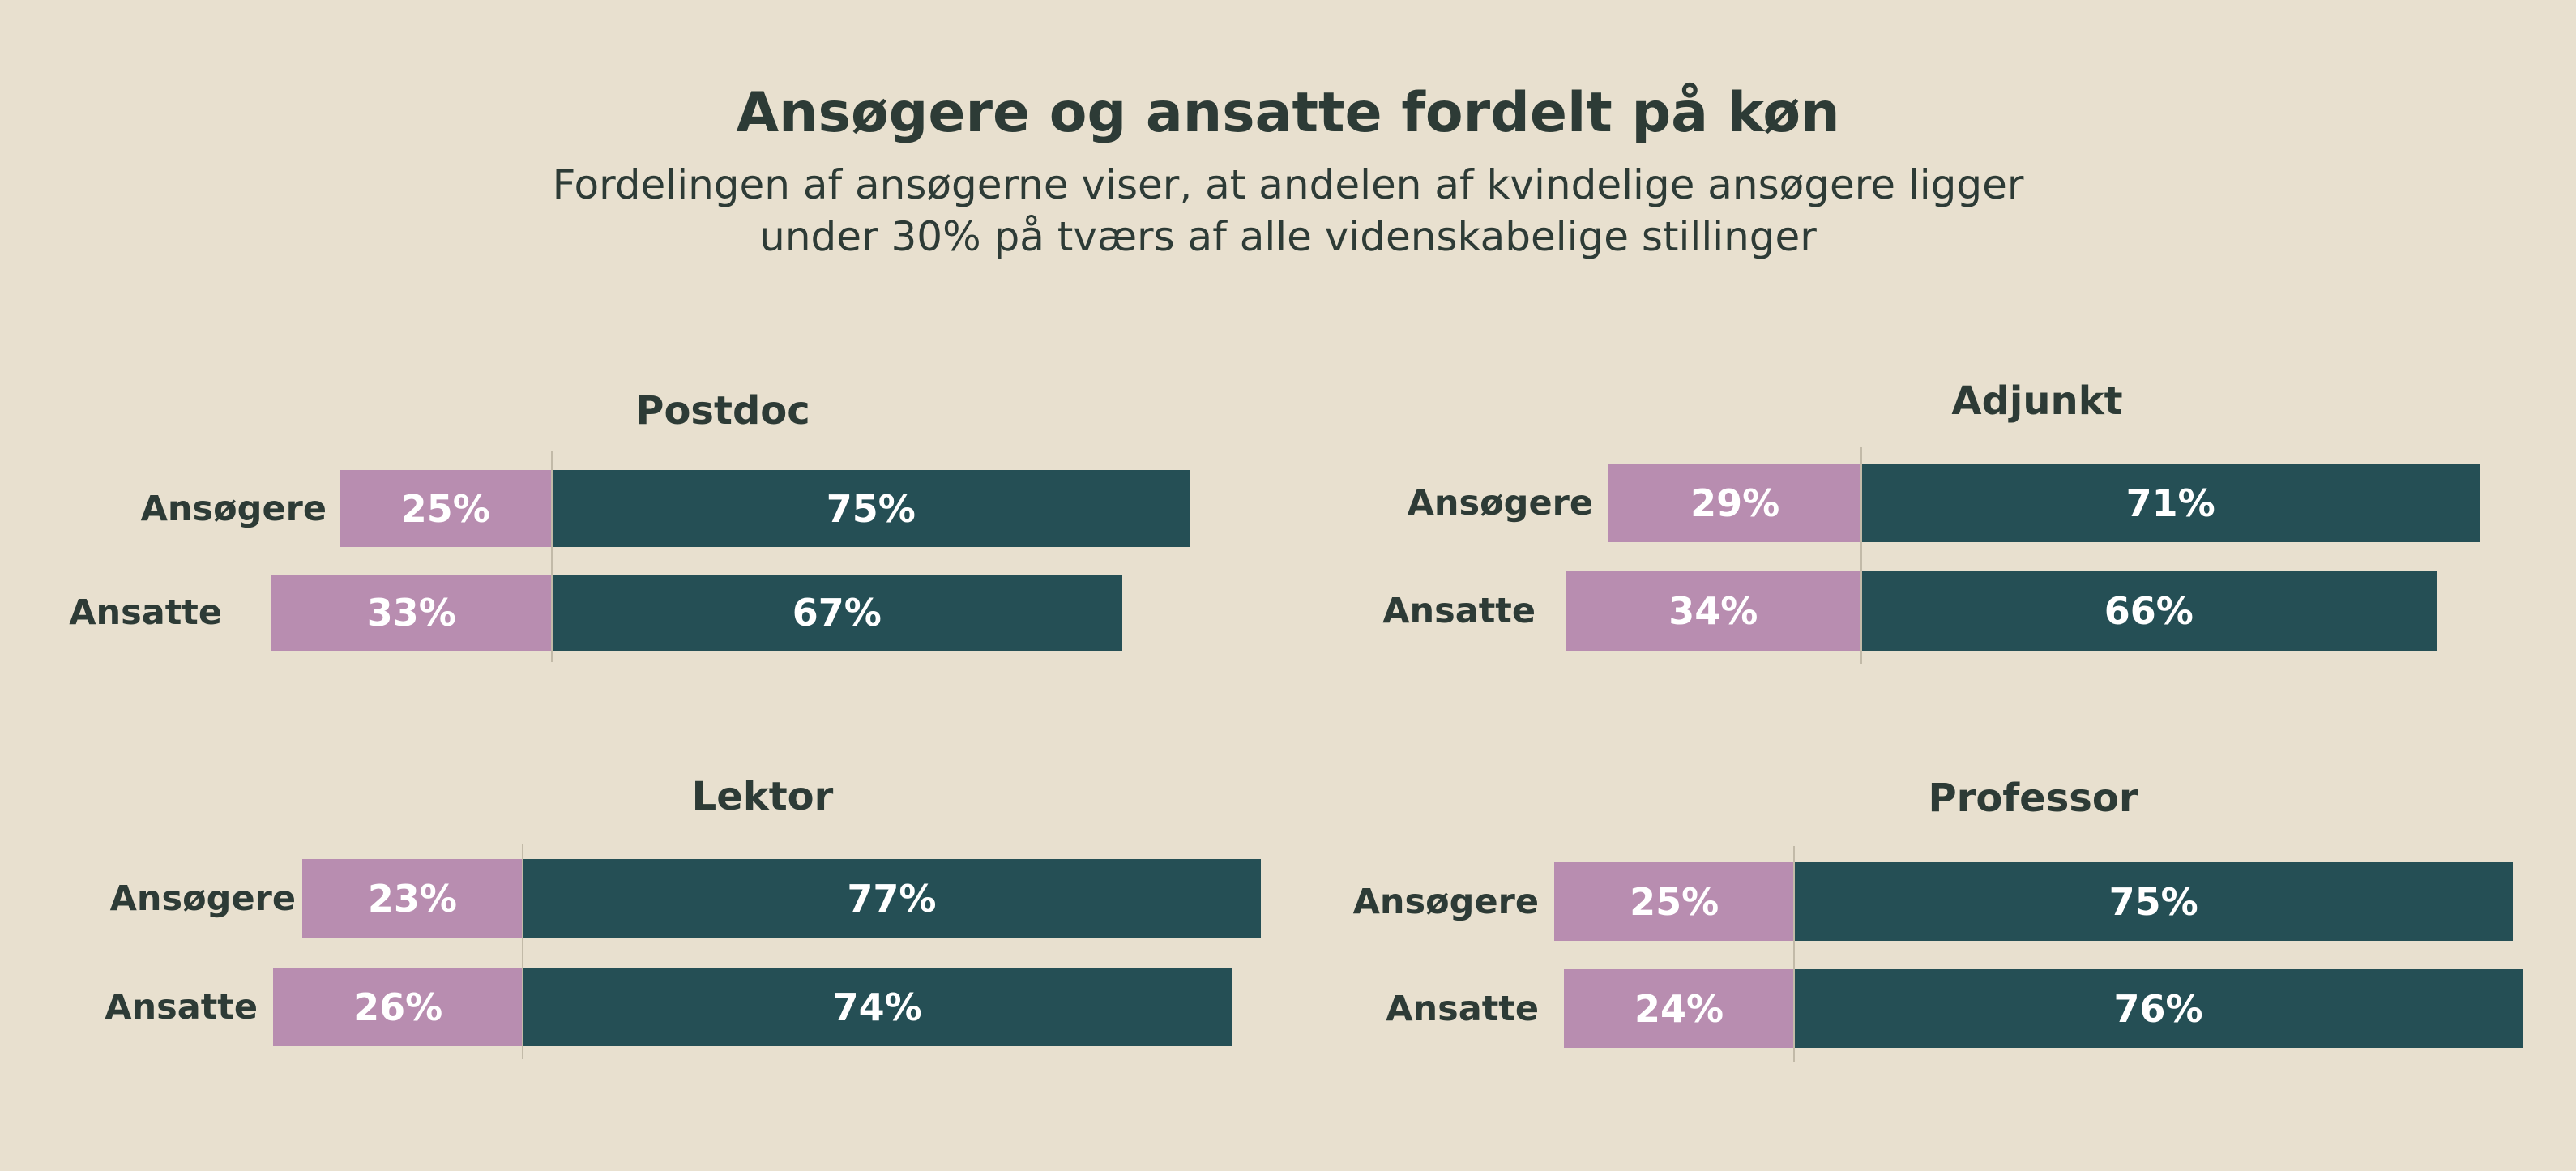 The image size is (2576, 1171). What do you see at coordinates (1713, 611) in the screenshot?
I see `adjunkt-bar-left: 34%` at bounding box center [1713, 611].